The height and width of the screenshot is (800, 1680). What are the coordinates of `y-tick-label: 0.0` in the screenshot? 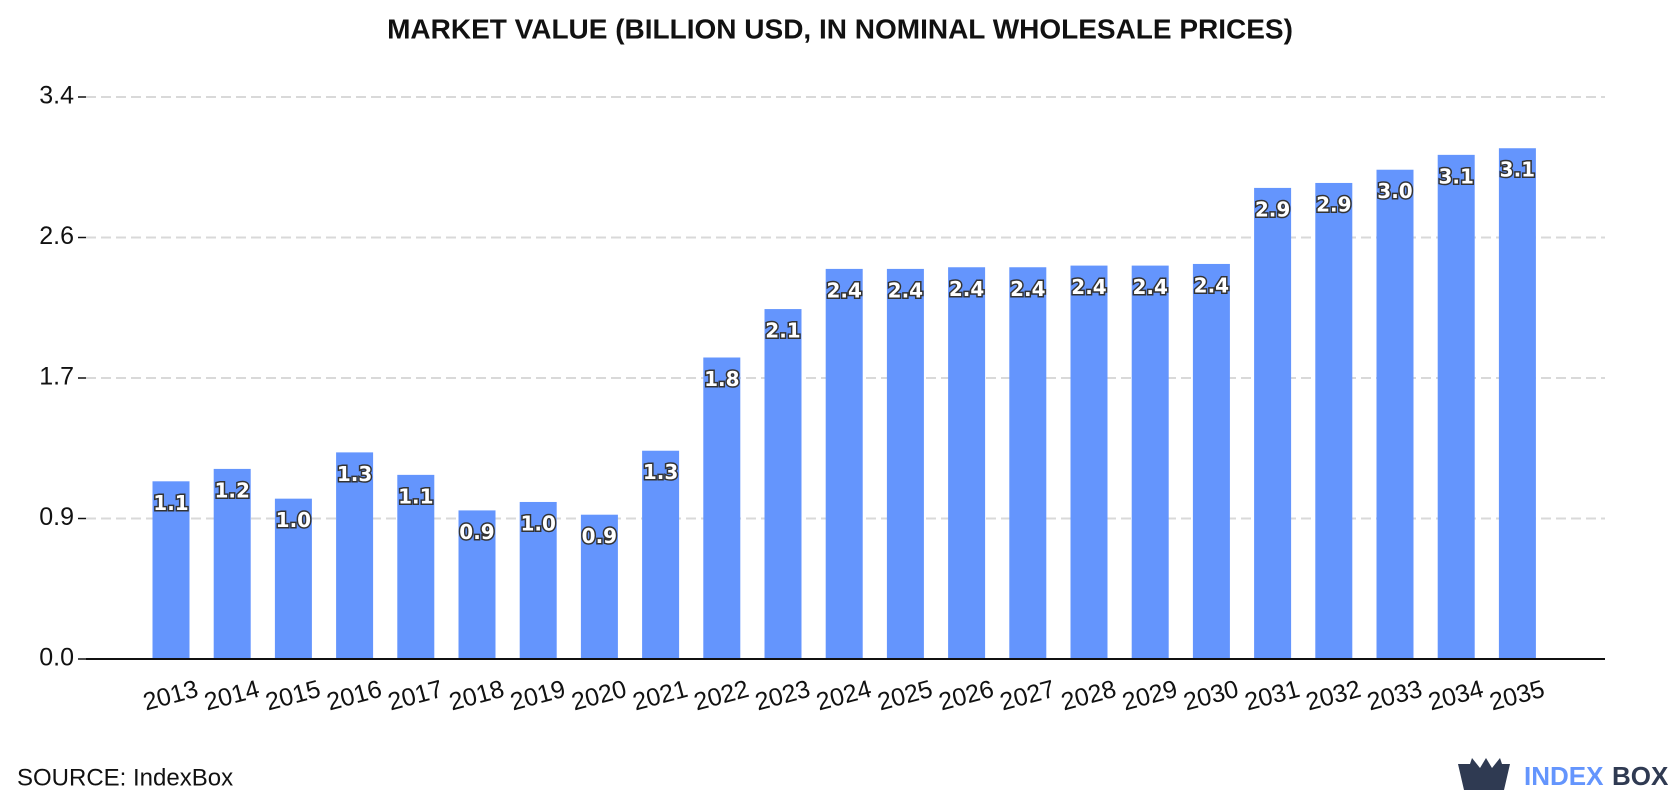 It's located at (56, 658).